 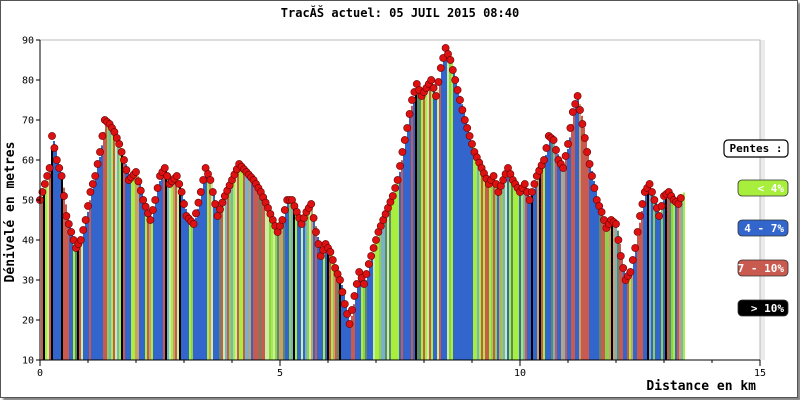 What do you see at coordinates (756, 228) in the screenshot?
I see `legend: Pentes : < 4% 4 - 7% 7 - 10% > 10%` at bounding box center [756, 228].